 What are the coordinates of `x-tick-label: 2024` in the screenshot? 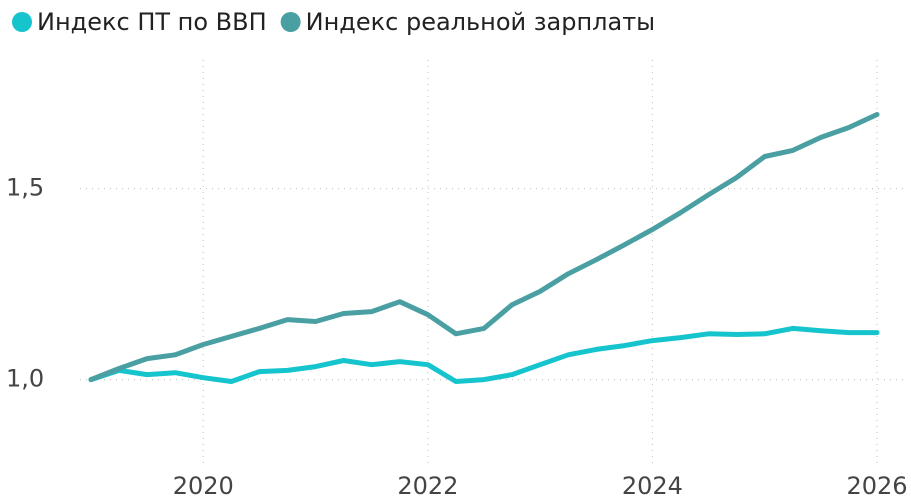 It's located at (652, 486).